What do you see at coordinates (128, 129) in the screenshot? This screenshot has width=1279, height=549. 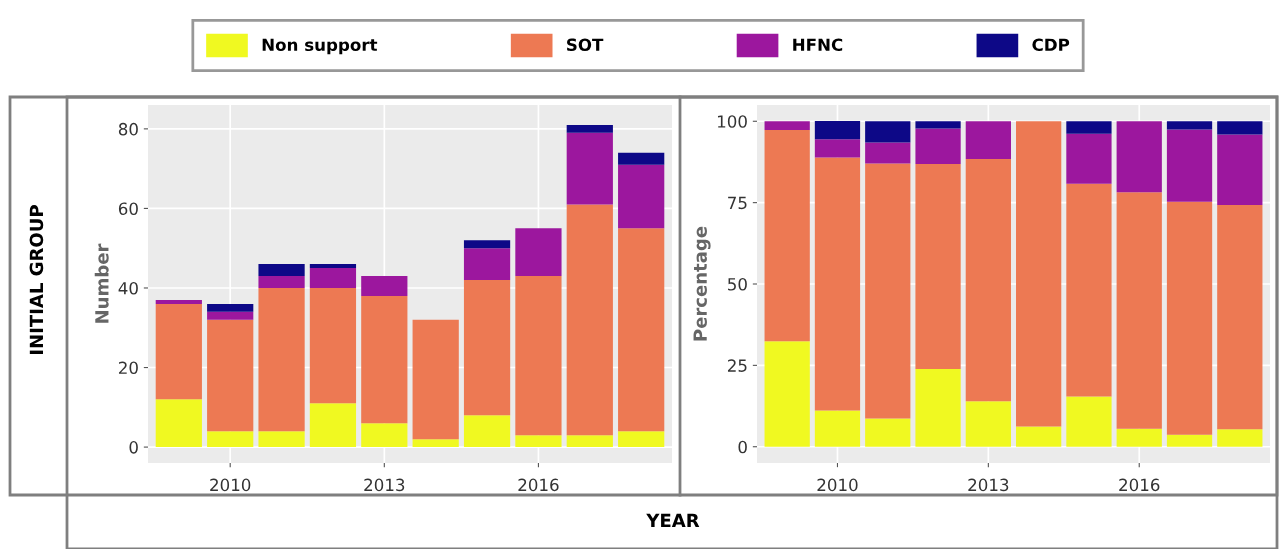 I see `y-tick-label: 80` at bounding box center [128, 129].